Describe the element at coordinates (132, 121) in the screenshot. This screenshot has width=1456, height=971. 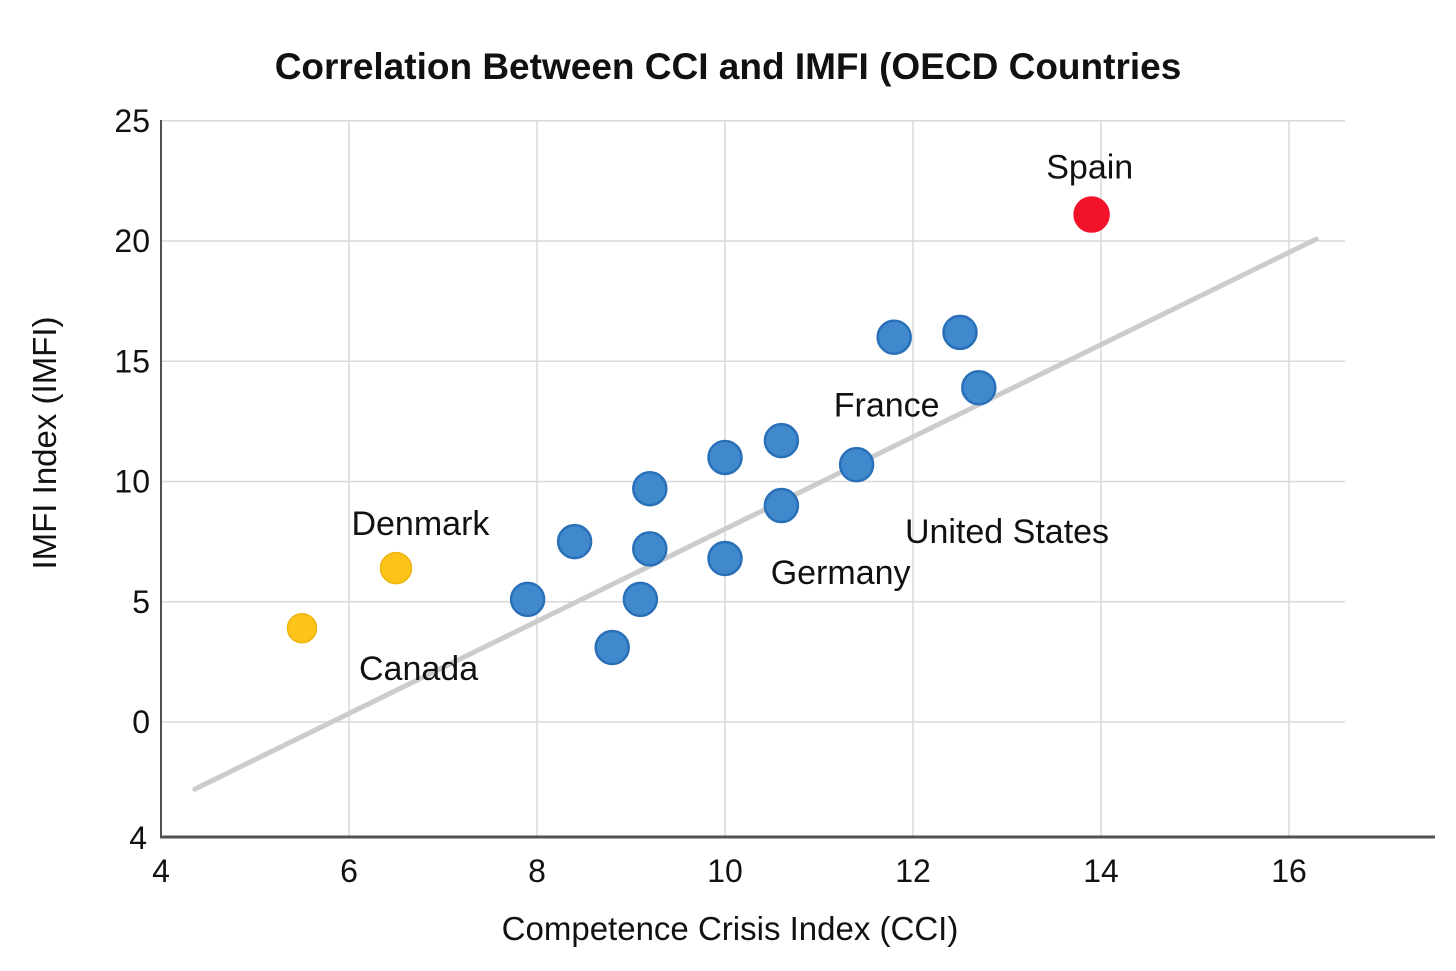
I see `y-tick-label: 25` at that location.